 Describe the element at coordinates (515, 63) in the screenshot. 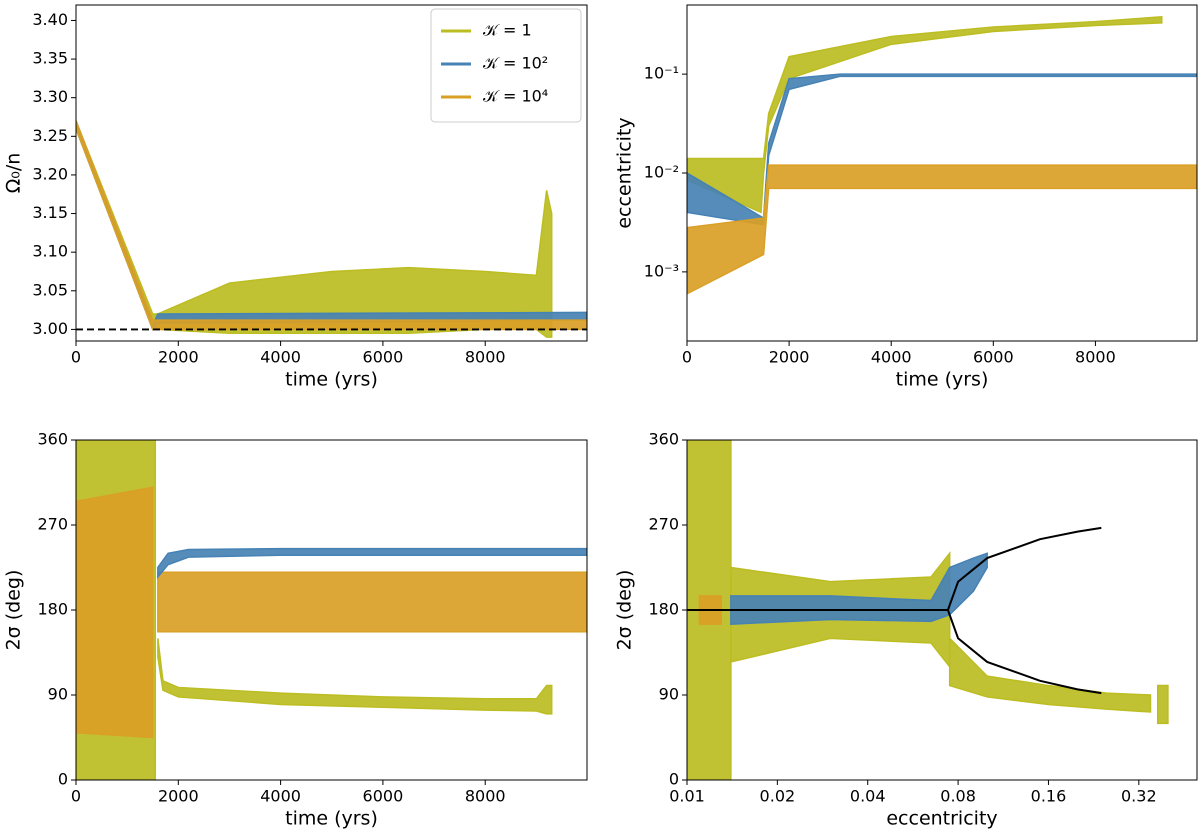

I see `legend-label: 𝒦 = 10²` at that location.